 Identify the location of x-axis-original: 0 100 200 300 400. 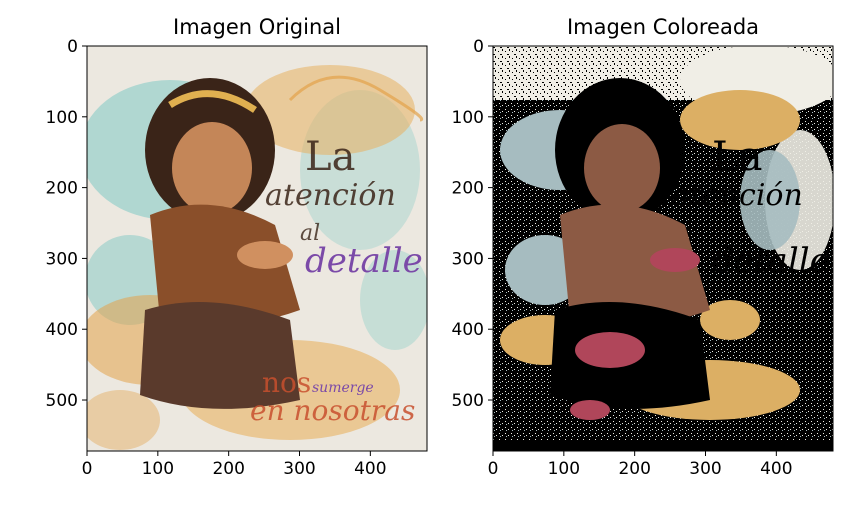
(234, 465).